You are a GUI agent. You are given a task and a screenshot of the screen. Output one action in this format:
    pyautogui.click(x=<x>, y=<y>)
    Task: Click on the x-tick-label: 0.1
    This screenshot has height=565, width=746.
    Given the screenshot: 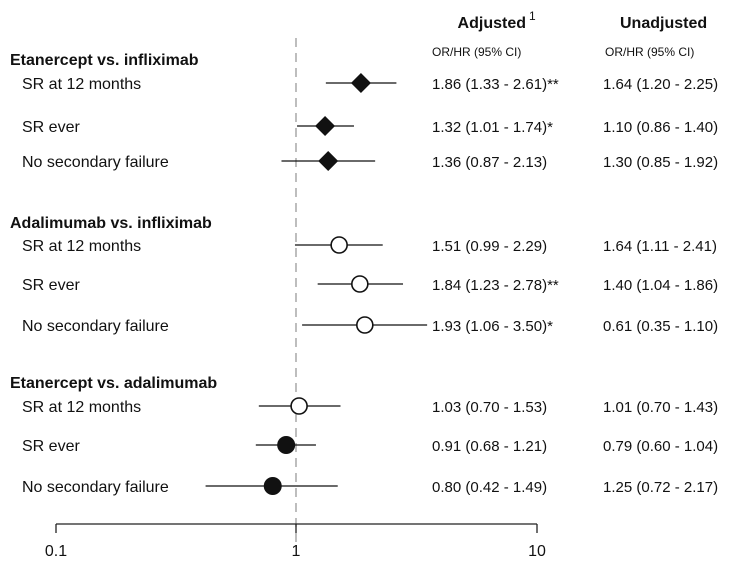 What is the action you would take?
    pyautogui.click(x=56, y=551)
    